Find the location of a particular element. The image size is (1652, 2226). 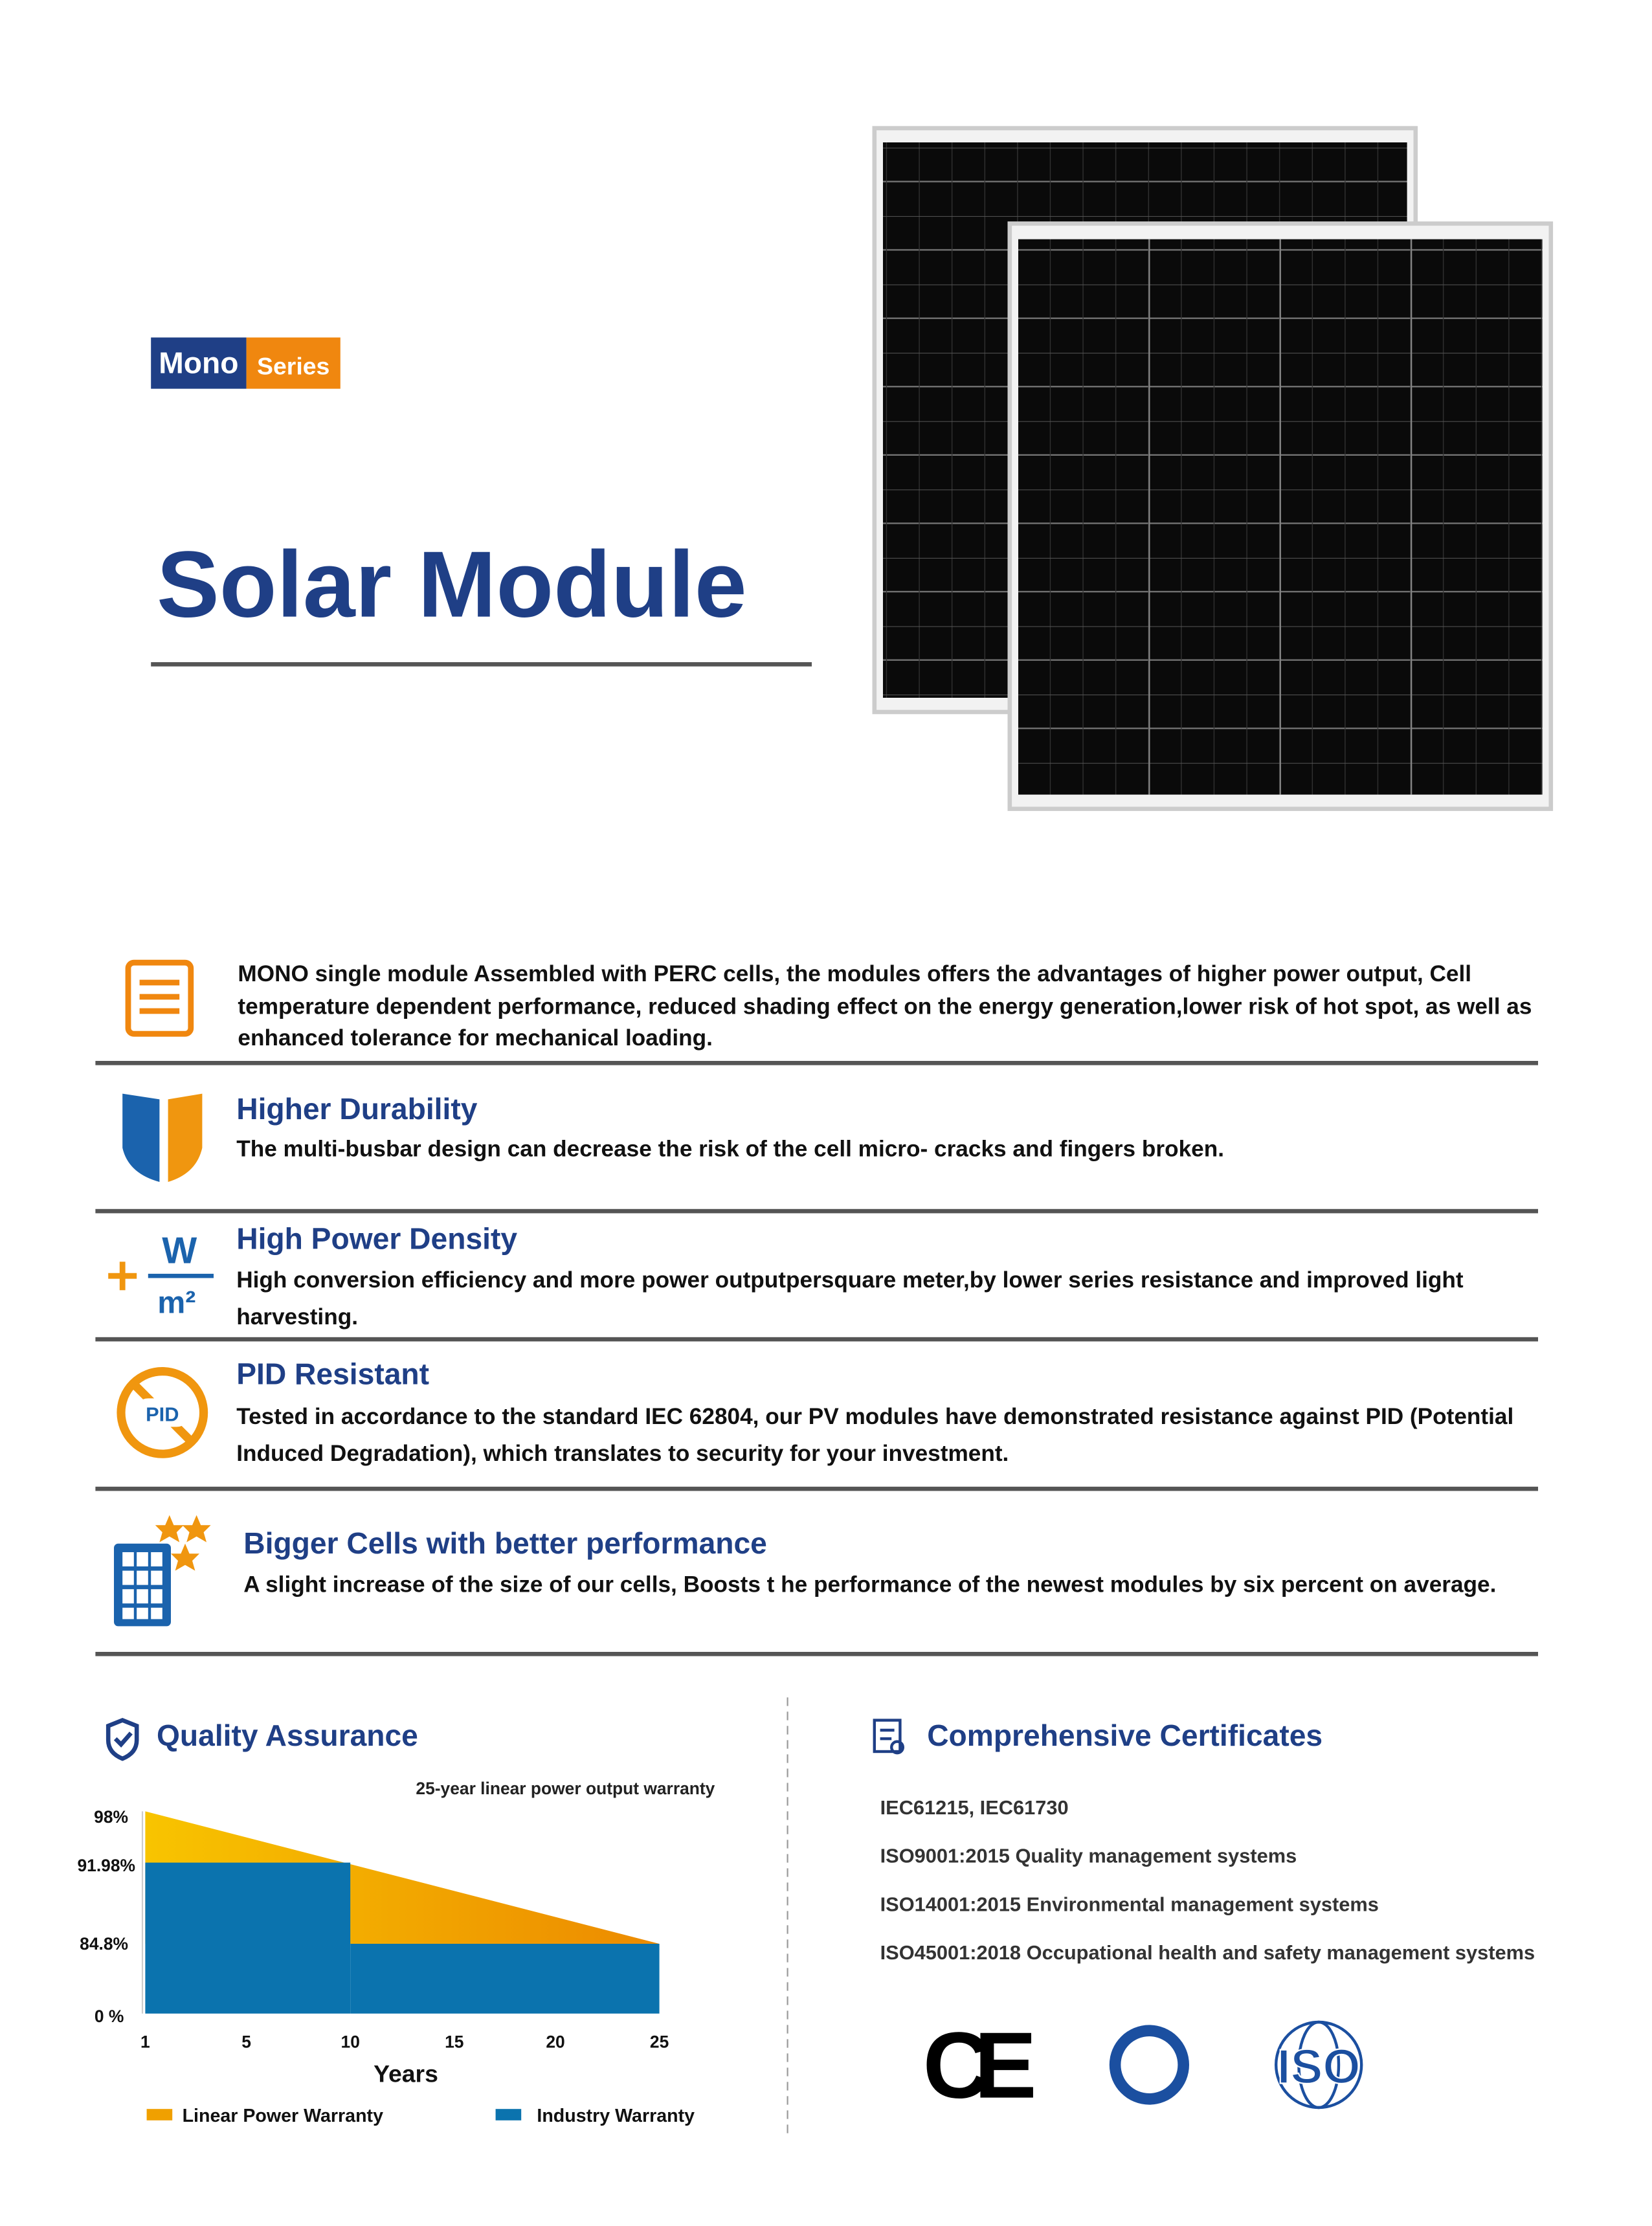

badge-sub: Series is located at coordinates (293, 363).